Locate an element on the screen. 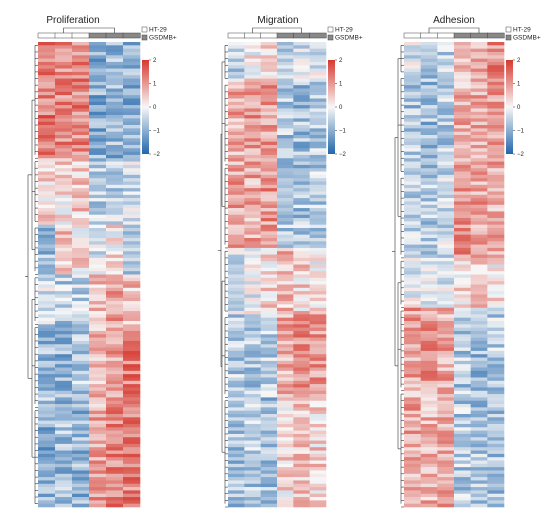 The height and width of the screenshot is (524, 559). column-annotation-cell is located at coordinates (446, 35).